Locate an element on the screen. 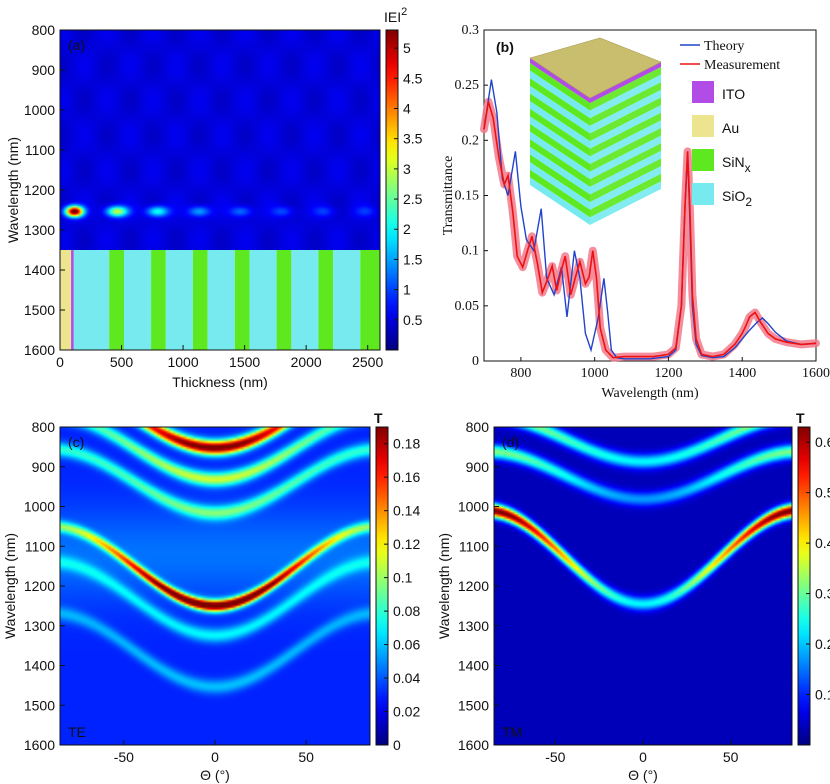 The image size is (830, 784). panel-a-colorbar-label: 1.5 is located at coordinates (413, 259).